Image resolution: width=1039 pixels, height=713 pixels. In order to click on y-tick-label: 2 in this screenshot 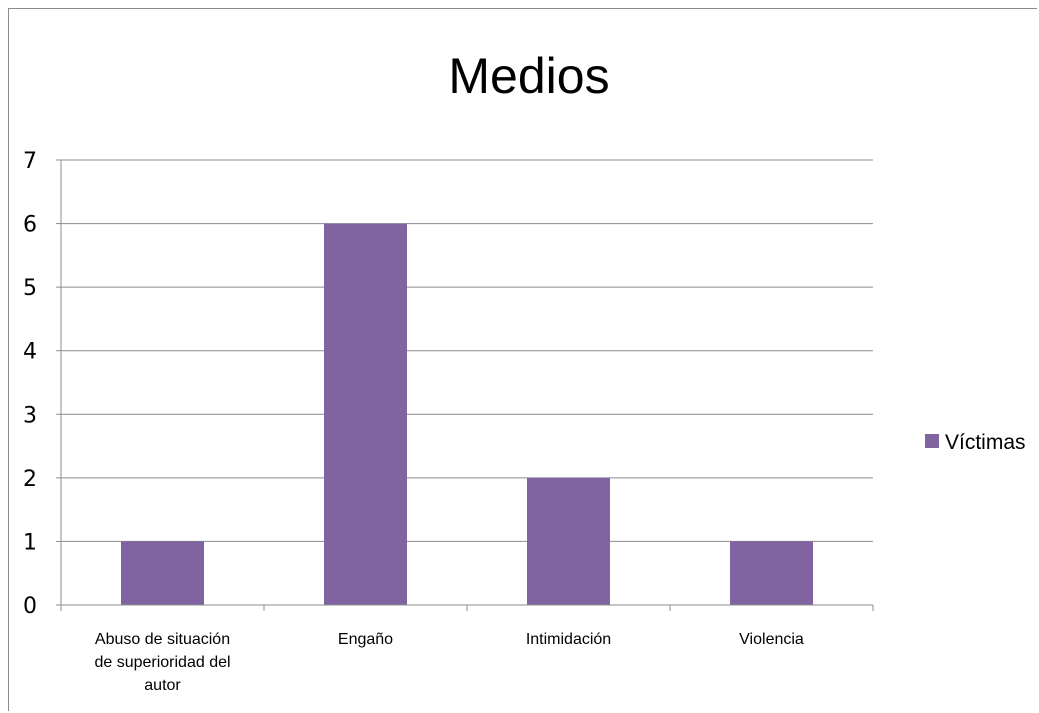, I will do `click(30, 479)`.